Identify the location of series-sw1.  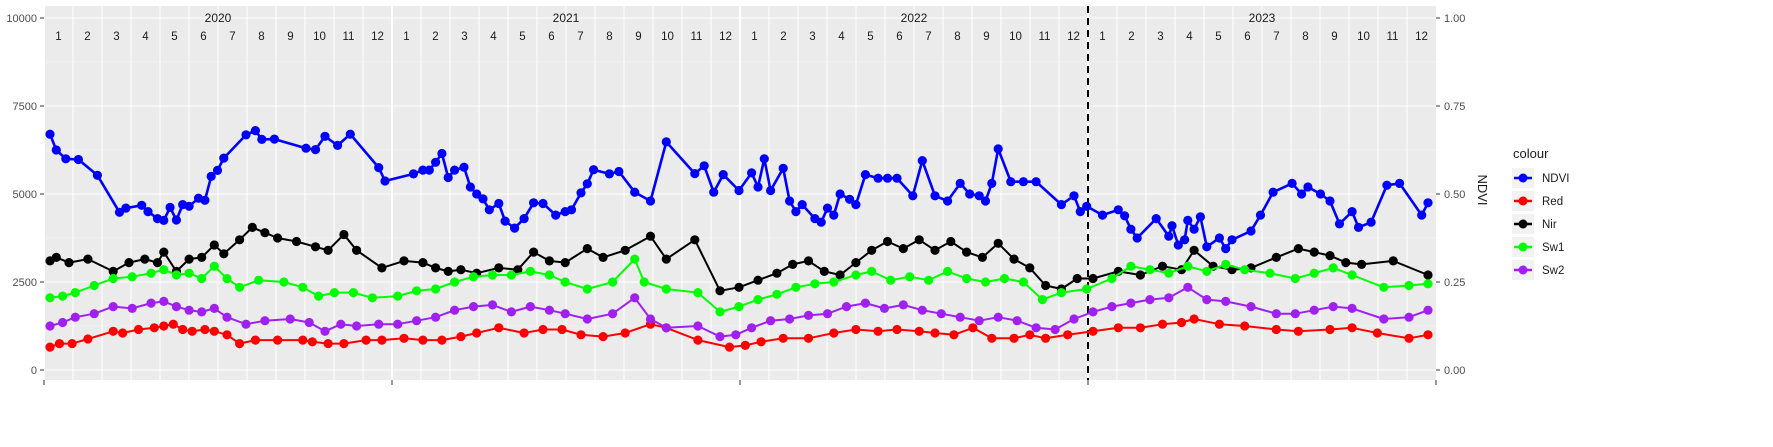
(739, 285).